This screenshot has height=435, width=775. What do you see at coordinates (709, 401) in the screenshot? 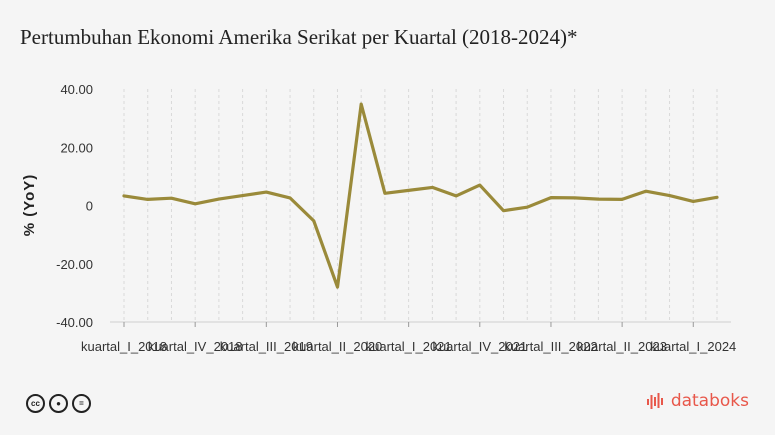
I see `brand-name: databoks` at bounding box center [709, 401].